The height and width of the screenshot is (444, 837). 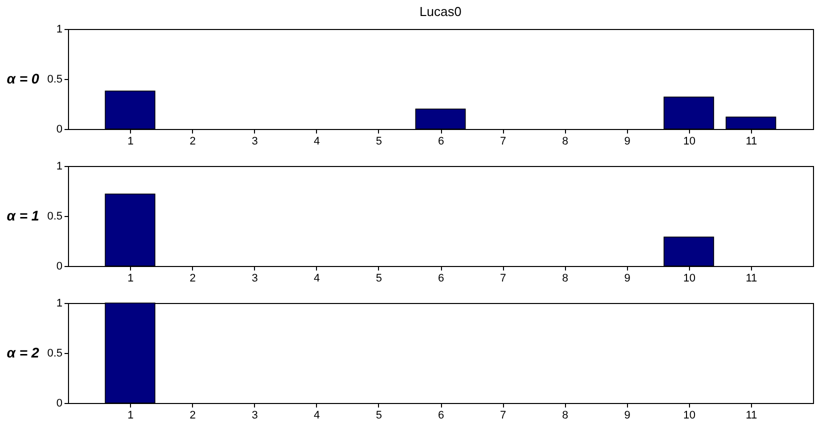 What do you see at coordinates (441, 11) in the screenshot?
I see `chart-title: Lucas0` at bounding box center [441, 11].